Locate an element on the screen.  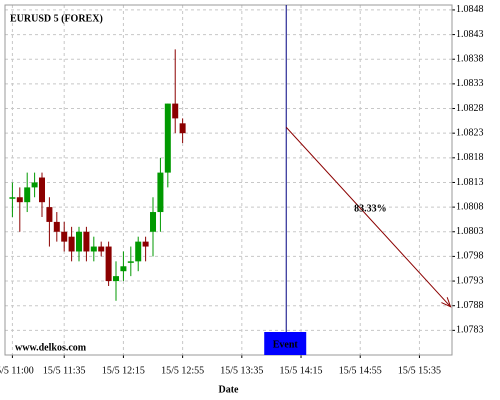
y-tick-label: 1.0783 is located at coordinates (470, 330).